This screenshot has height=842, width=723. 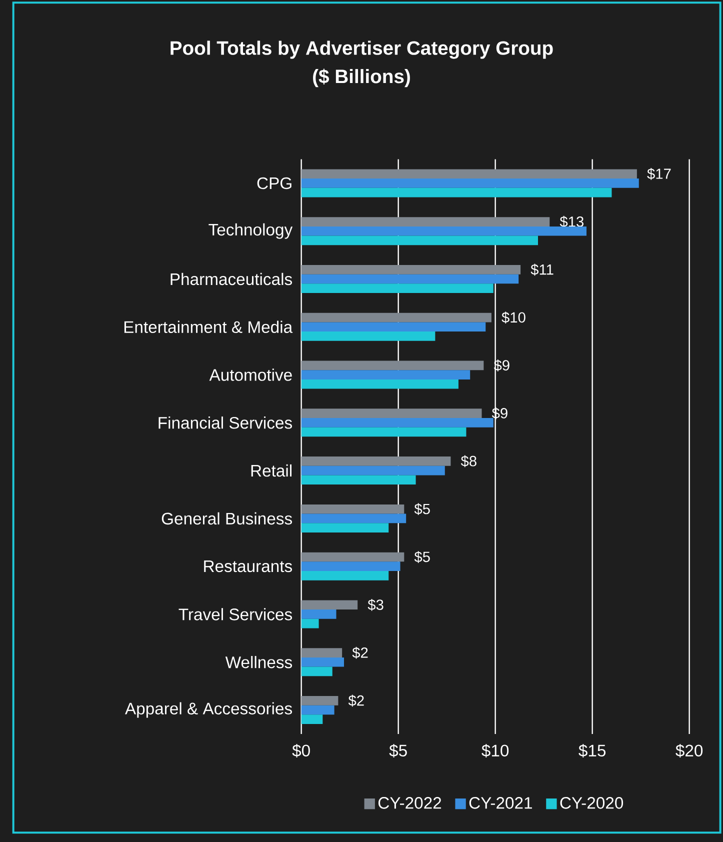 I want to click on x-tick-label: $5, so click(x=398, y=751).